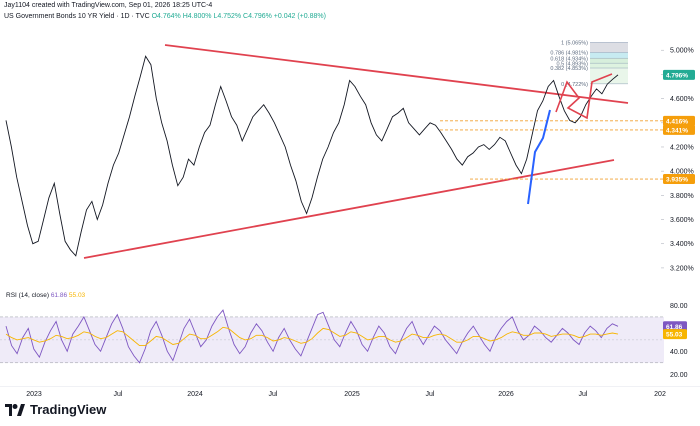  What do you see at coordinates (682, 268) in the screenshot?
I see `price-tick-label: 3.200%` at bounding box center [682, 268].